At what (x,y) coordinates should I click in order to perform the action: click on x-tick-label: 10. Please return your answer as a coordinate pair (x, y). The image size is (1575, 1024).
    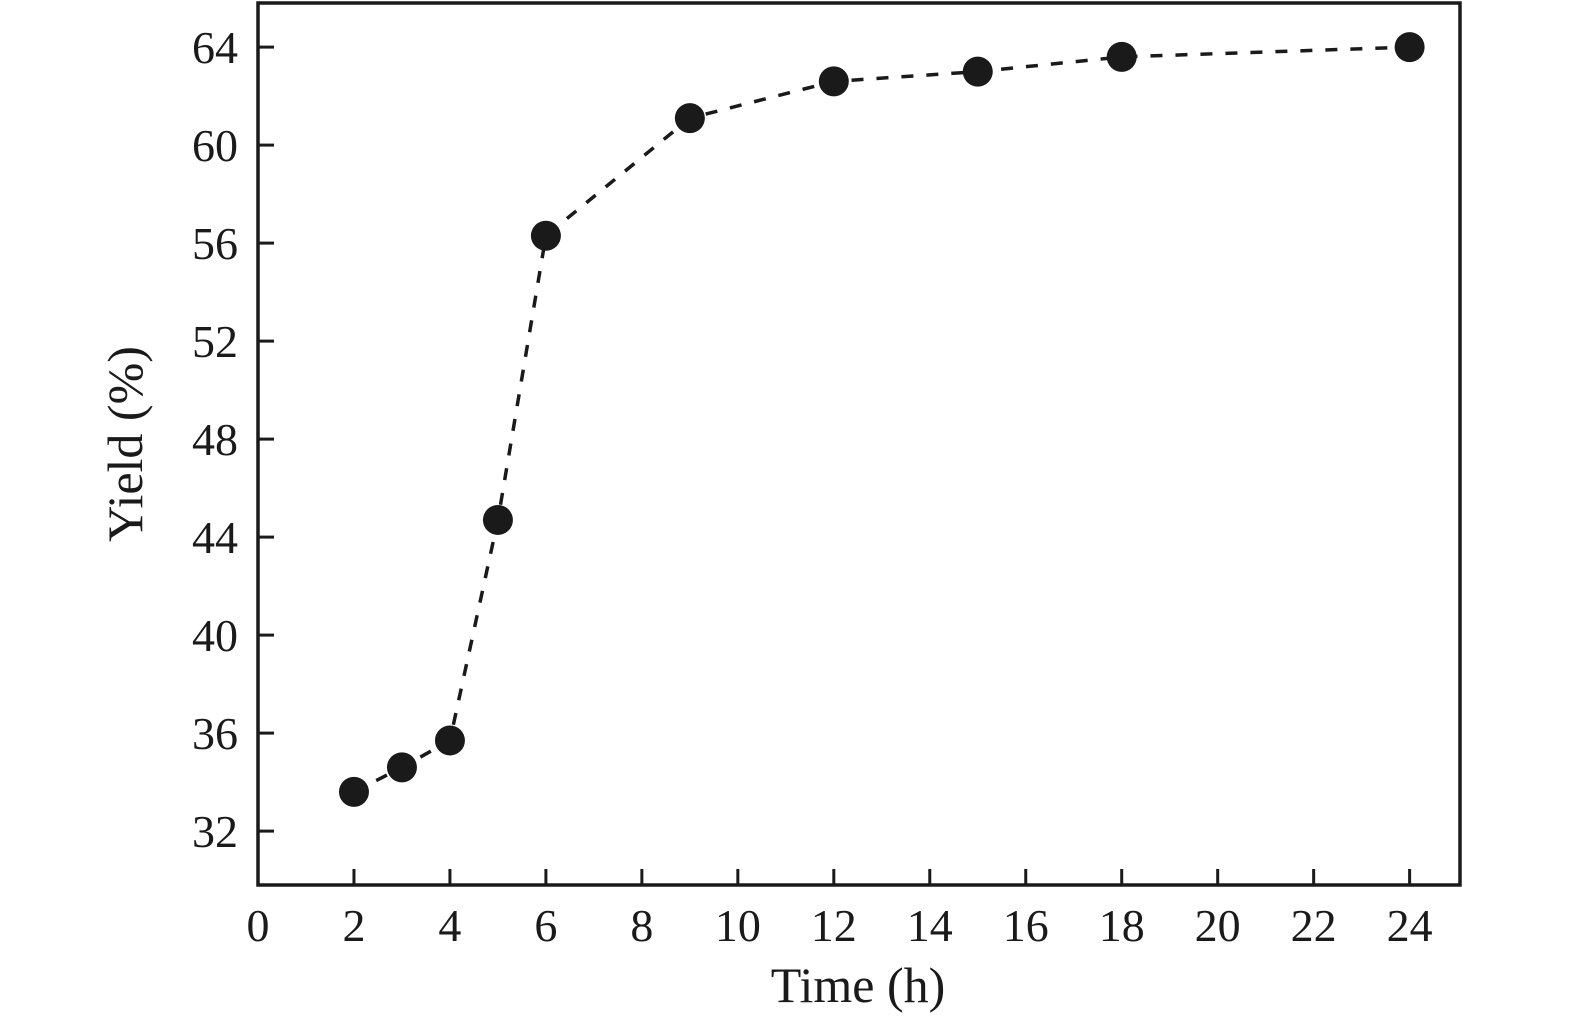
    Looking at the image, I should click on (738, 925).